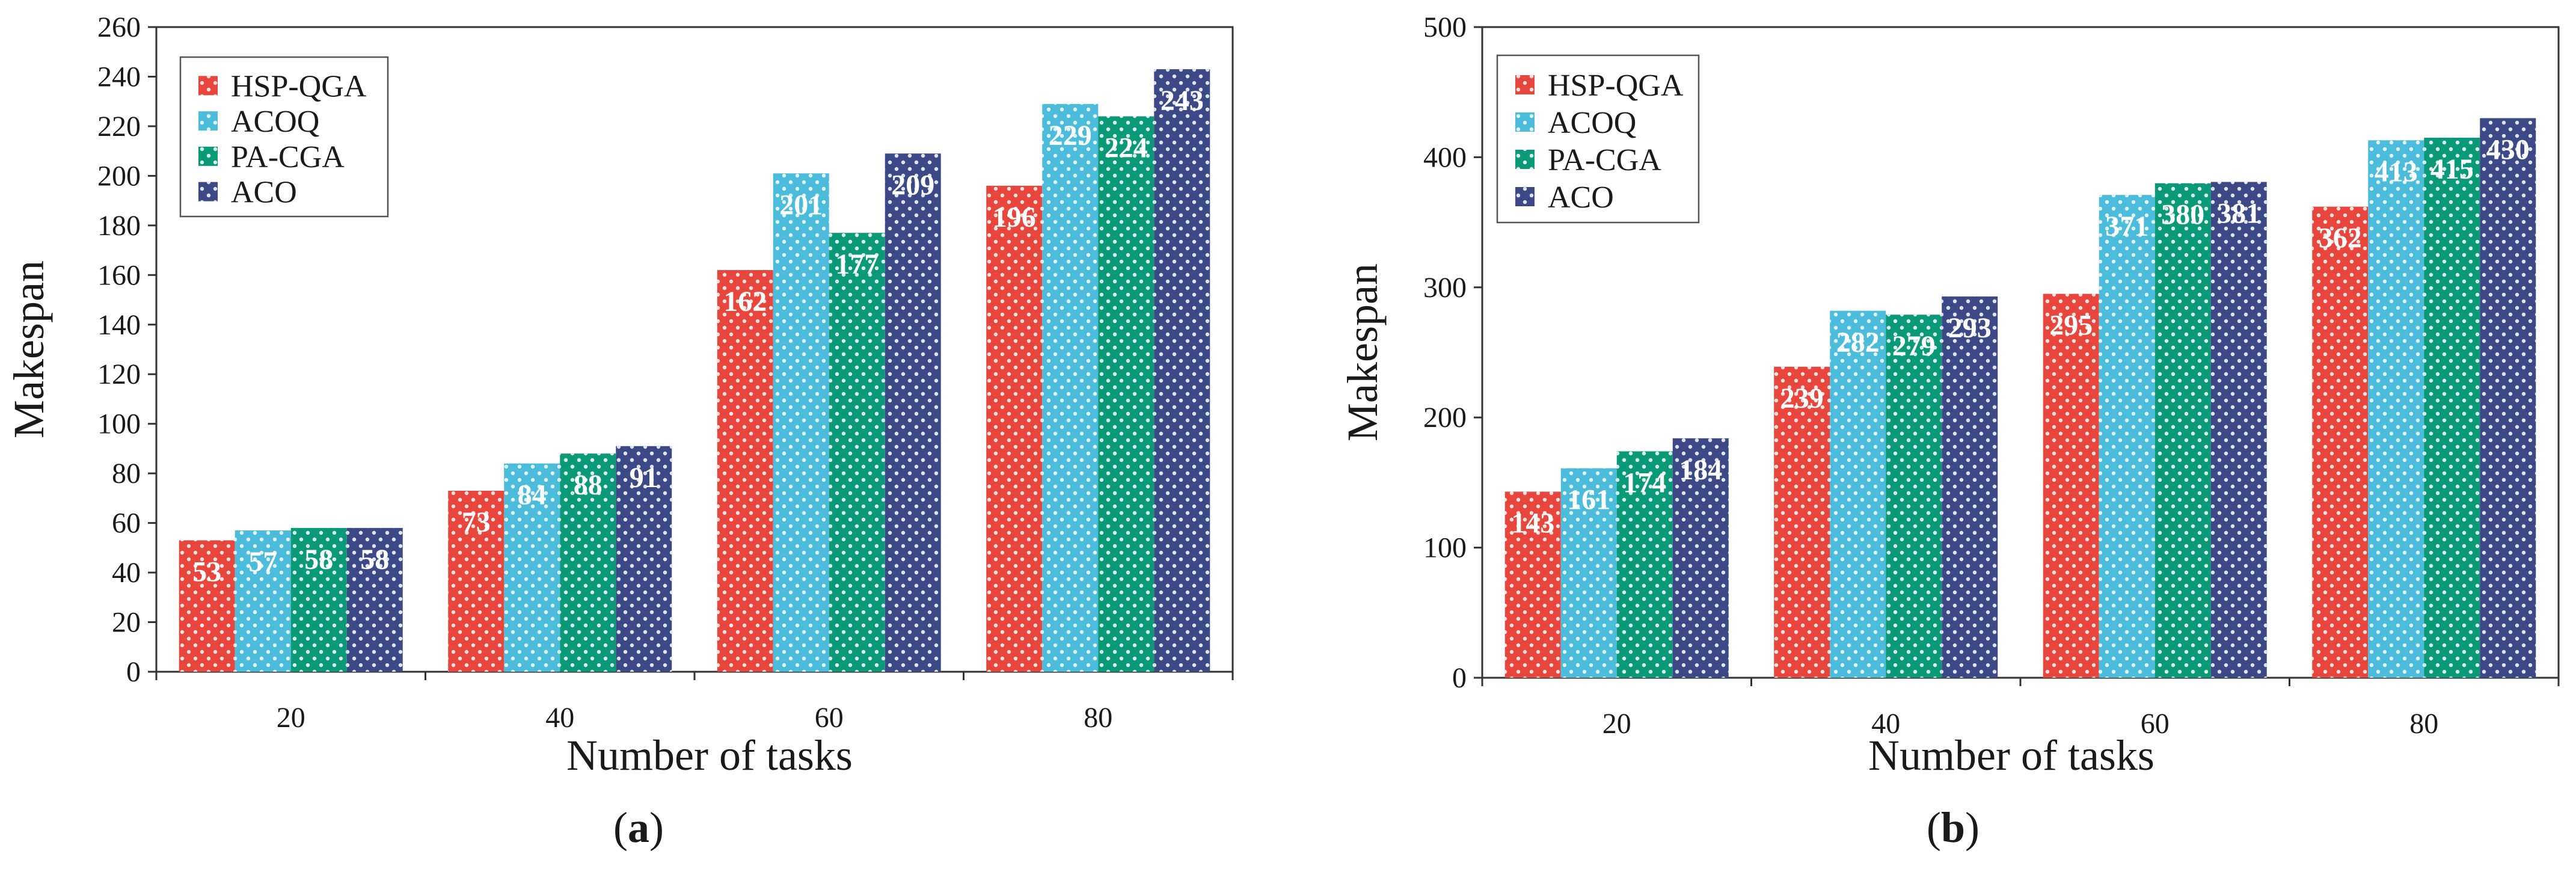 Image resolution: width=2576 pixels, height=869 pixels. What do you see at coordinates (119, 226) in the screenshot?
I see `y-tick-label: 180` at bounding box center [119, 226].